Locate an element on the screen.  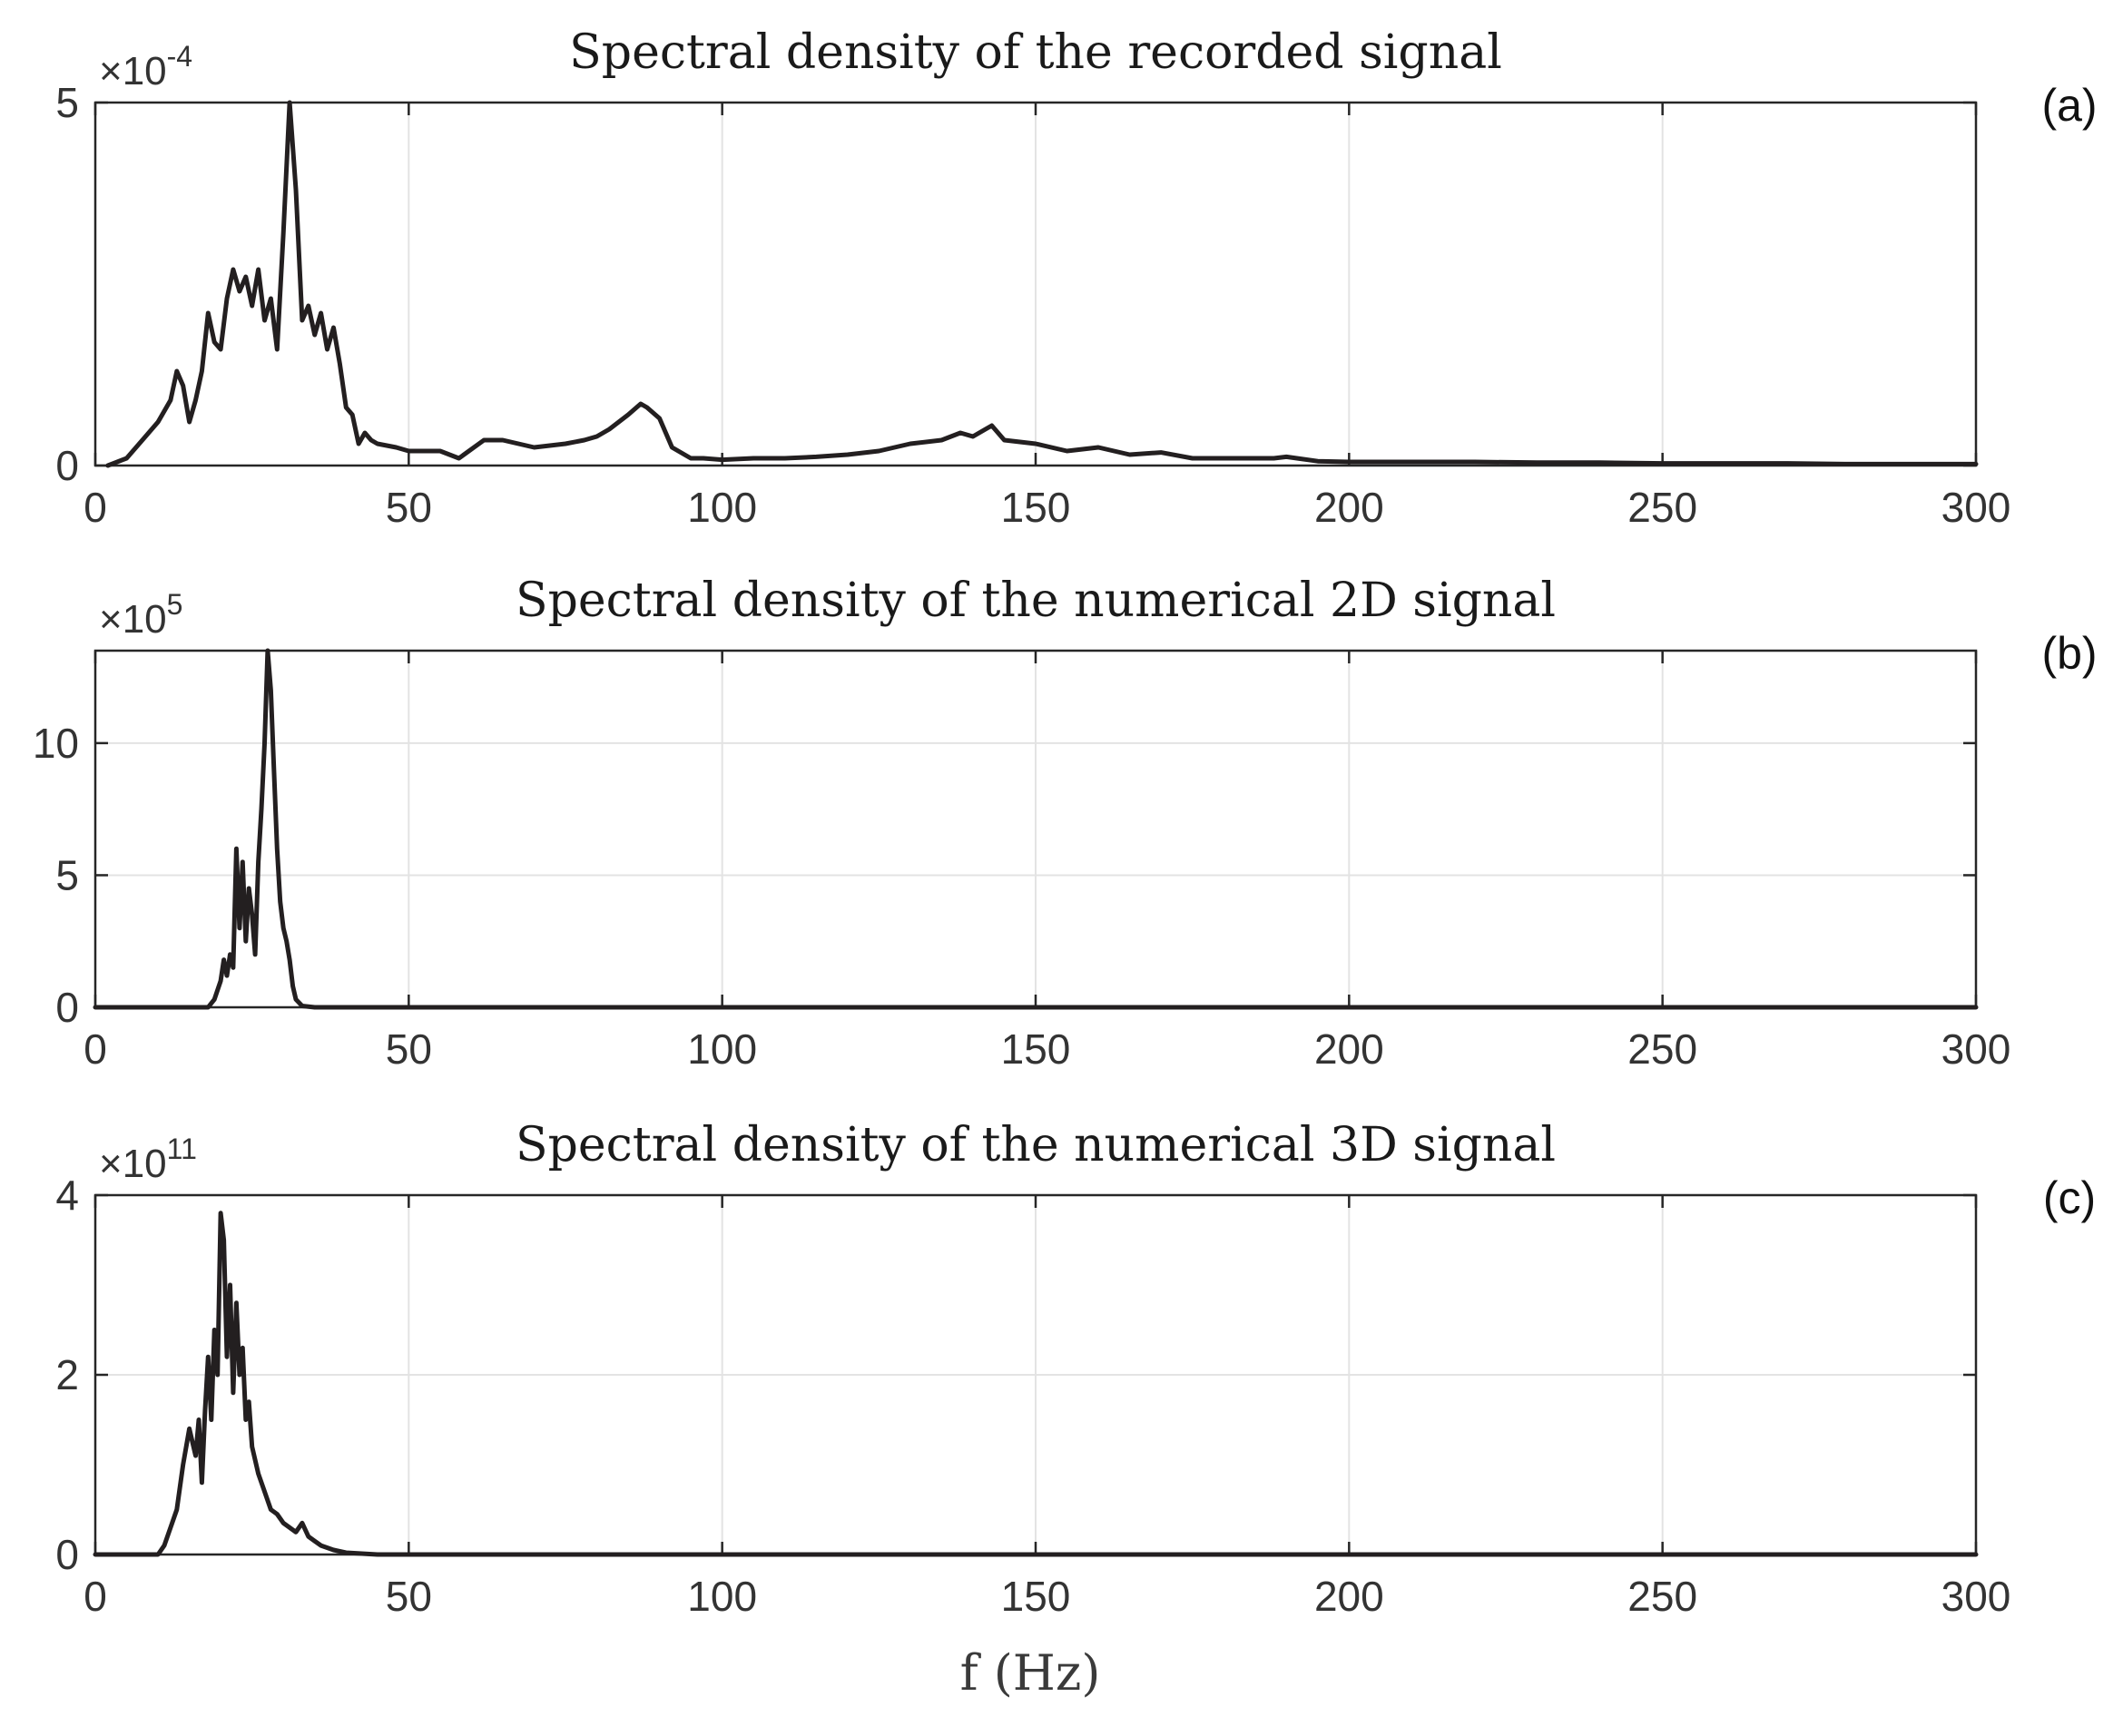
chart-title: Spectral density of the recorded signal is located at coordinates (1035, 52).